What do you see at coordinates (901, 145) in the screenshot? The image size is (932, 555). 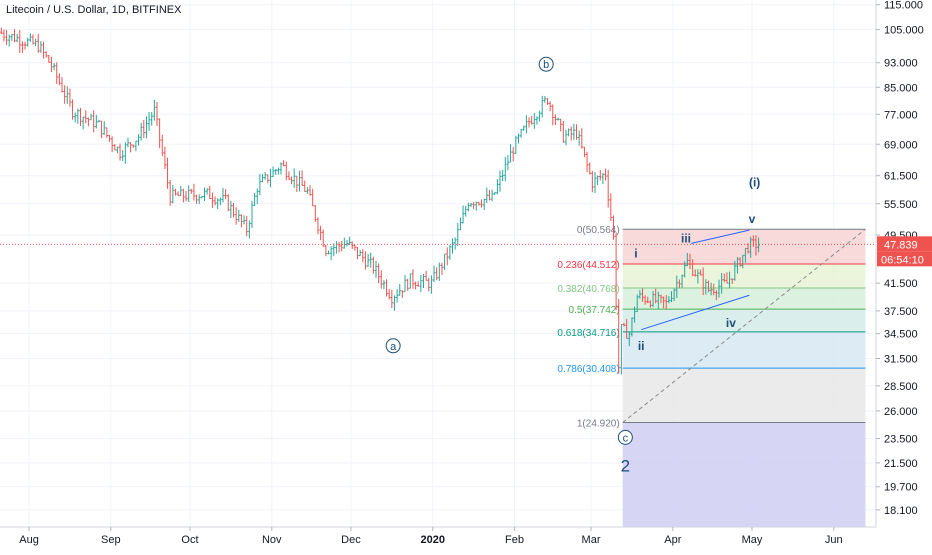 I see `y-tick-label: 69.000` at bounding box center [901, 145].